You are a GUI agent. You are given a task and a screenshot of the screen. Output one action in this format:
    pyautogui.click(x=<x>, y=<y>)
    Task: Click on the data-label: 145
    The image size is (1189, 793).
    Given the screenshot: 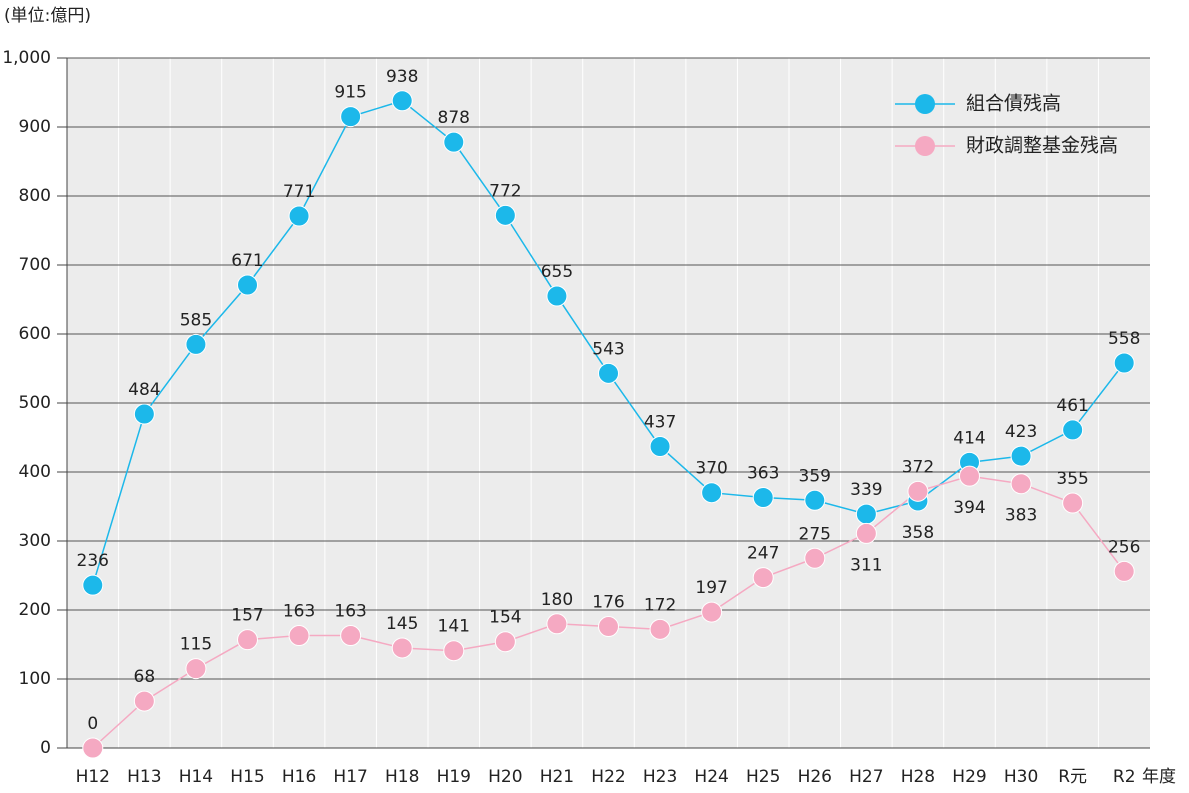 What is the action you would take?
    pyautogui.click(x=402, y=624)
    